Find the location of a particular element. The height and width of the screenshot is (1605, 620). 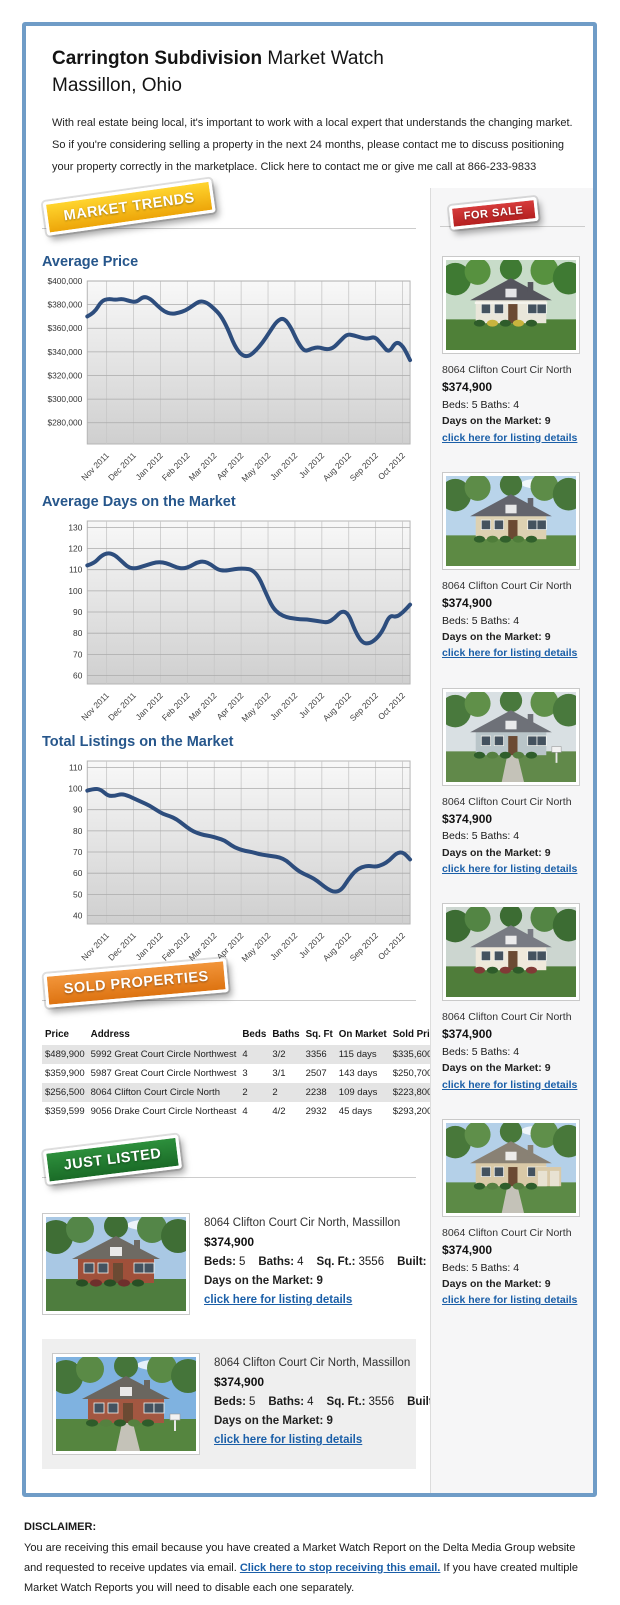

table-cell: 4 is located at coordinates (245, 1055).